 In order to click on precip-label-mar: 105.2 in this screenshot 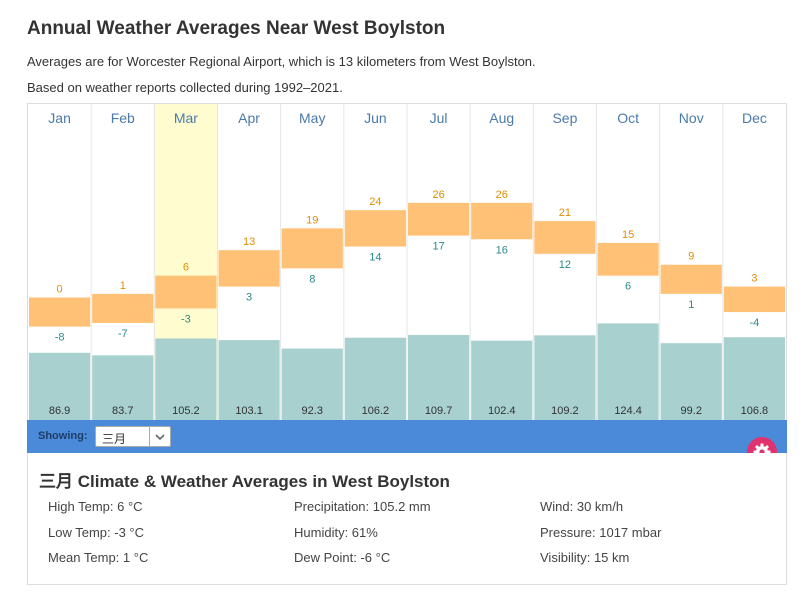, I will do `click(186, 411)`.